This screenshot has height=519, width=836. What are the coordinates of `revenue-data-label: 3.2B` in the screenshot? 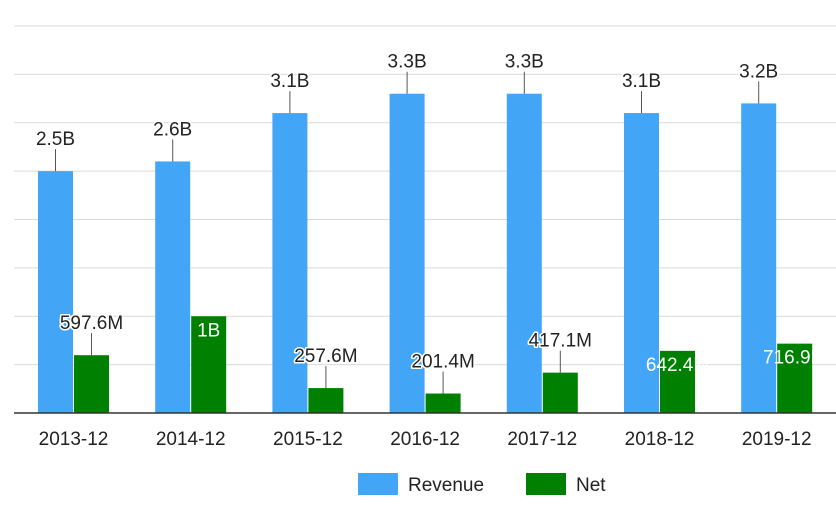 It's located at (758, 71).